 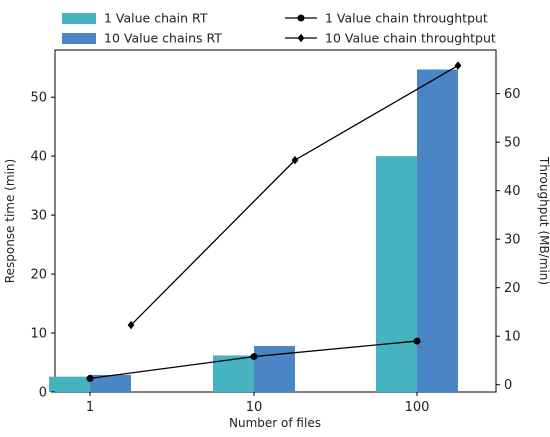 What do you see at coordinates (275, 423) in the screenshot?
I see `x-axis-label: Number of files` at bounding box center [275, 423].